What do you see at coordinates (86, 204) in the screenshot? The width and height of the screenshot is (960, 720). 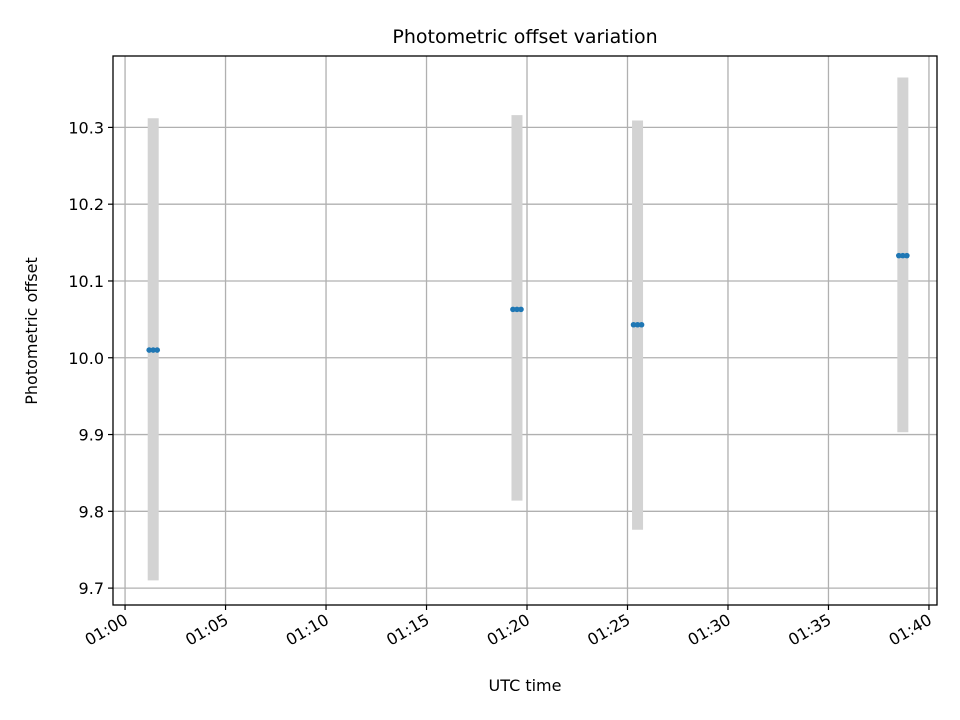 I see `y-tick-label: 10.2` at bounding box center [86, 204].